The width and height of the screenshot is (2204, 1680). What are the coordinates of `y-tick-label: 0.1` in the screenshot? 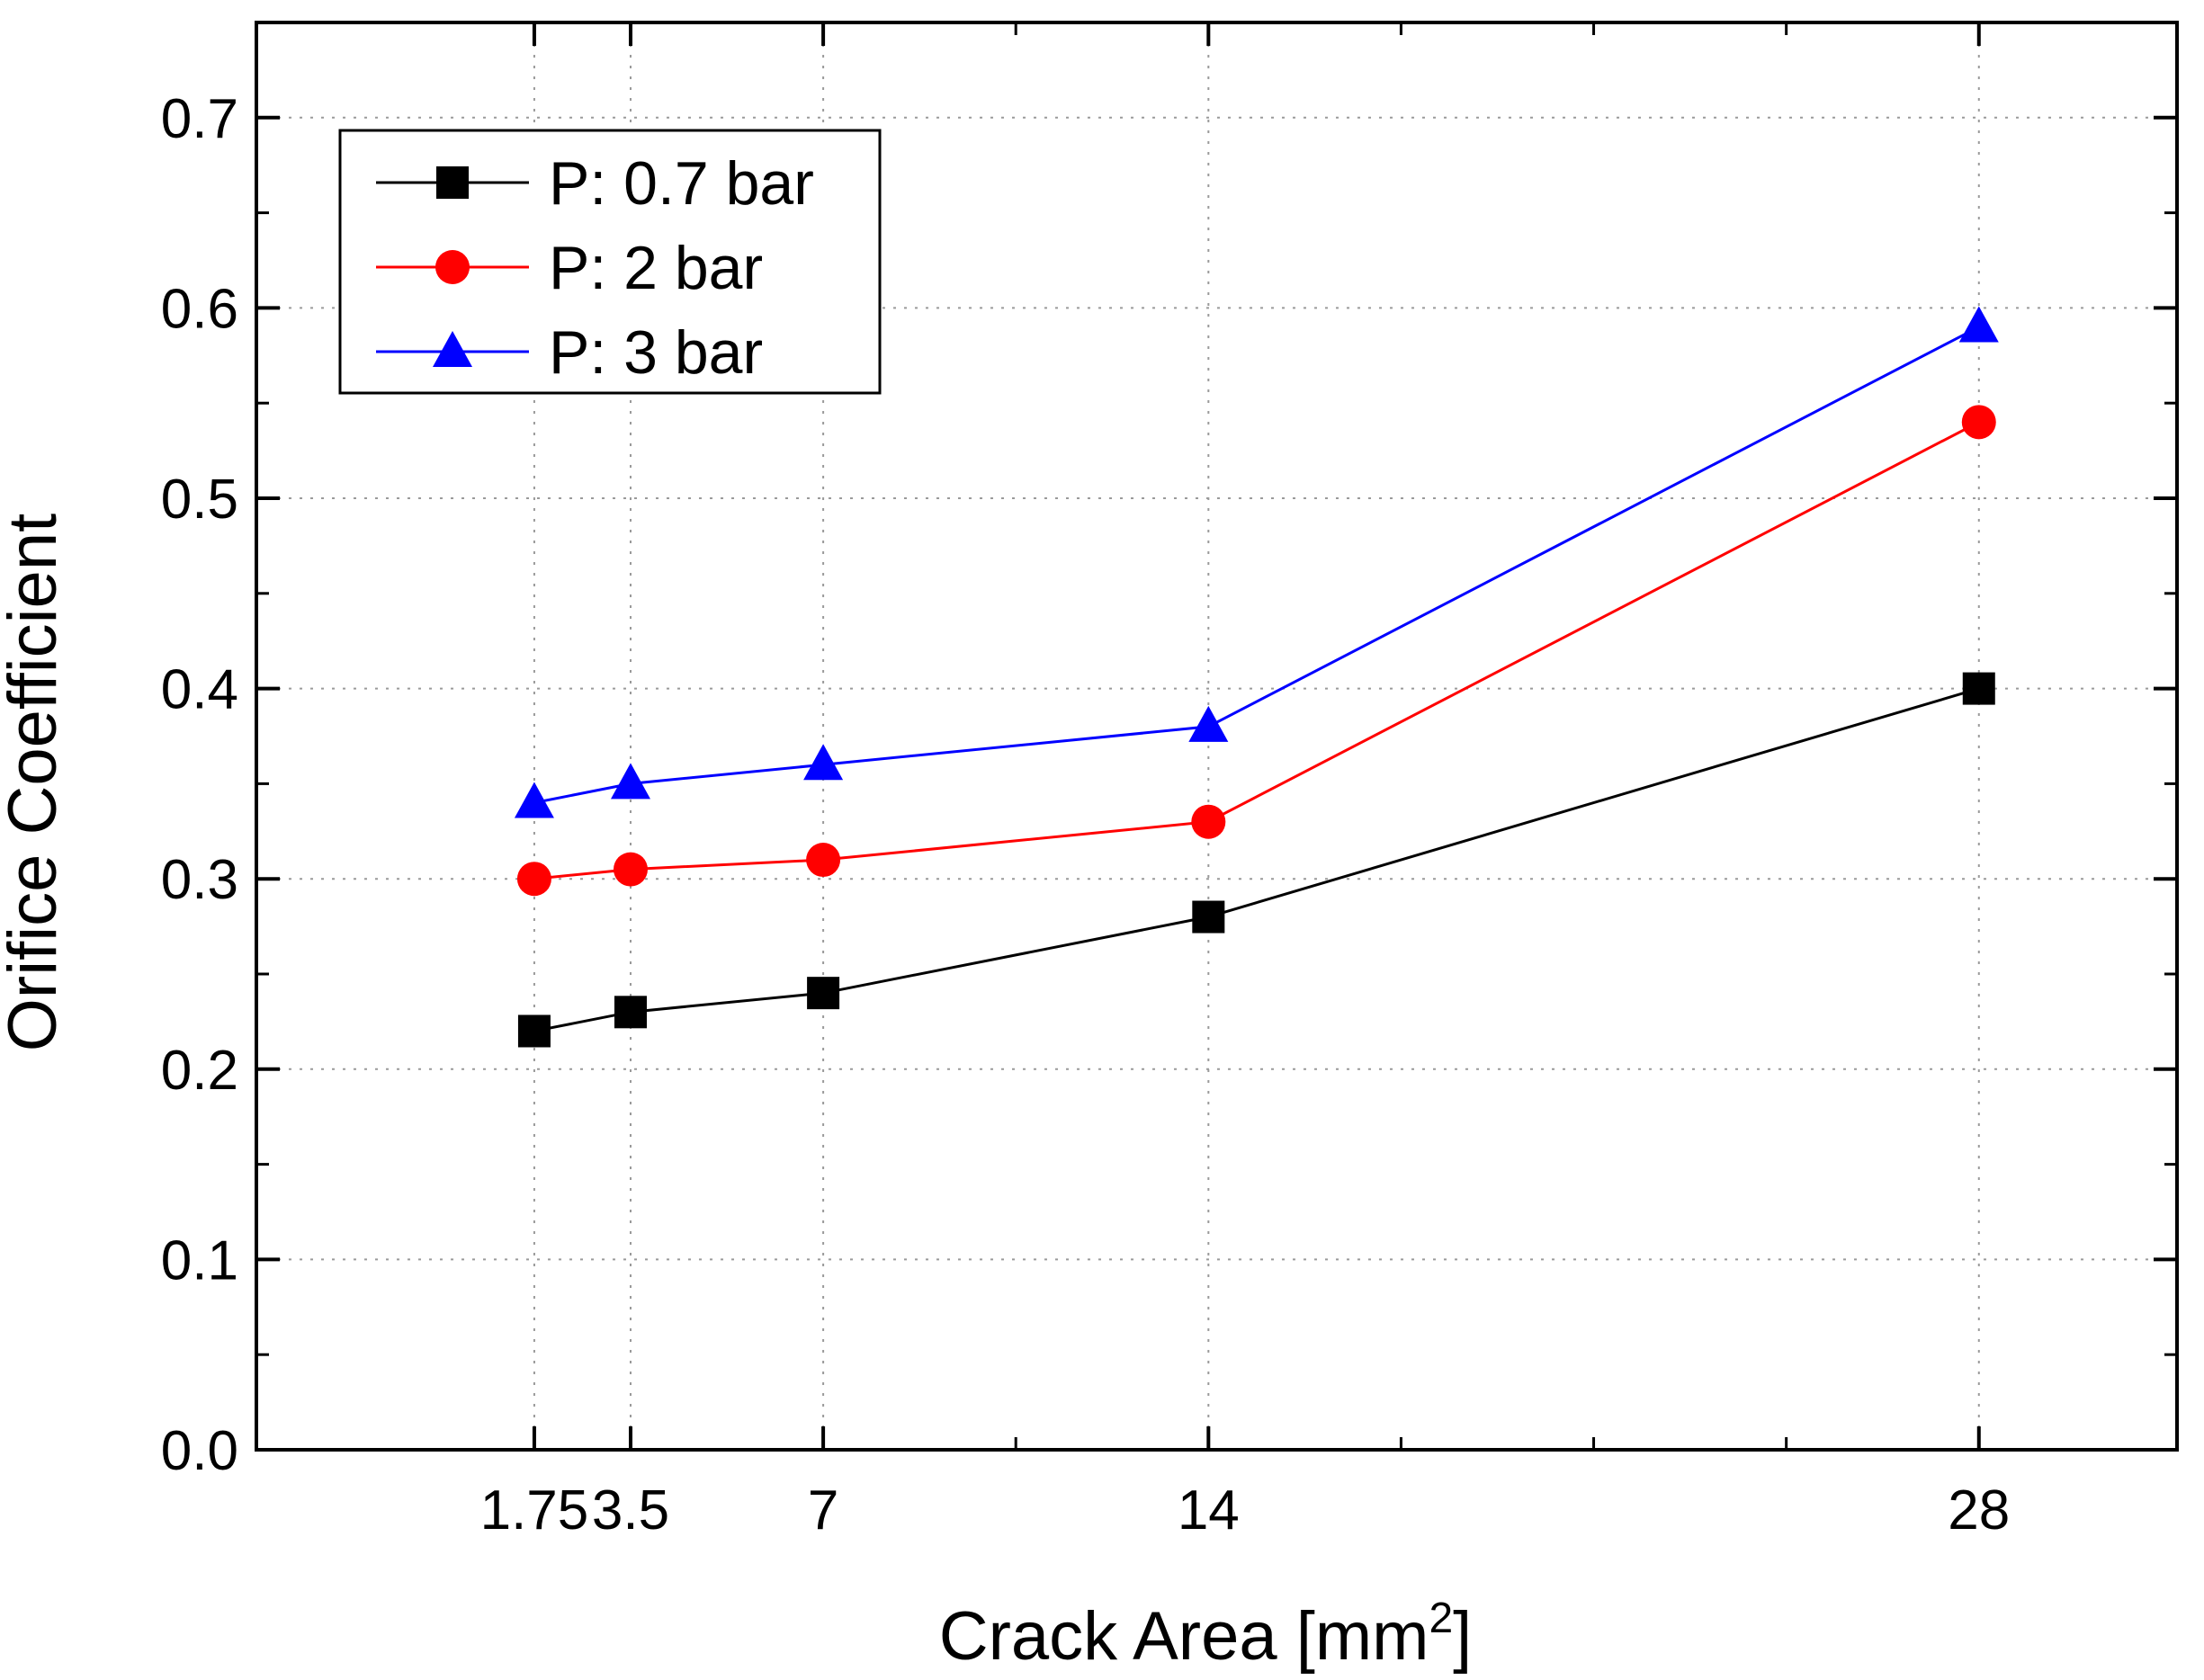 It's located at (199, 1260).